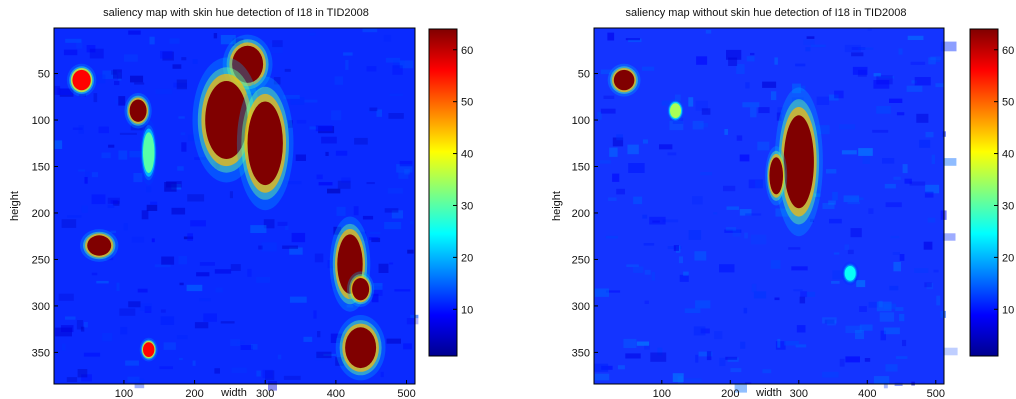 Image resolution: width=1016 pixels, height=399 pixels. Describe the element at coordinates (1008, 103) in the screenshot. I see `colorbar-tick-label: 50` at that location.